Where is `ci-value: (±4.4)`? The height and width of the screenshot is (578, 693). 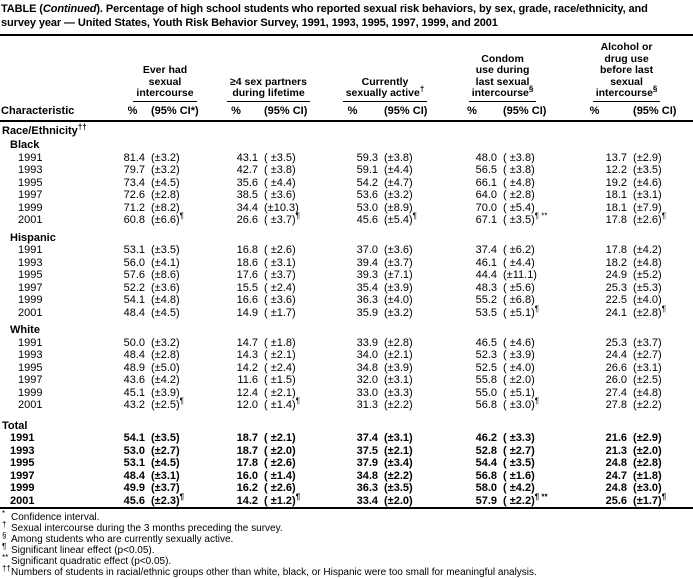
ci-value: (±4.4) is located at coordinates (412, 170).